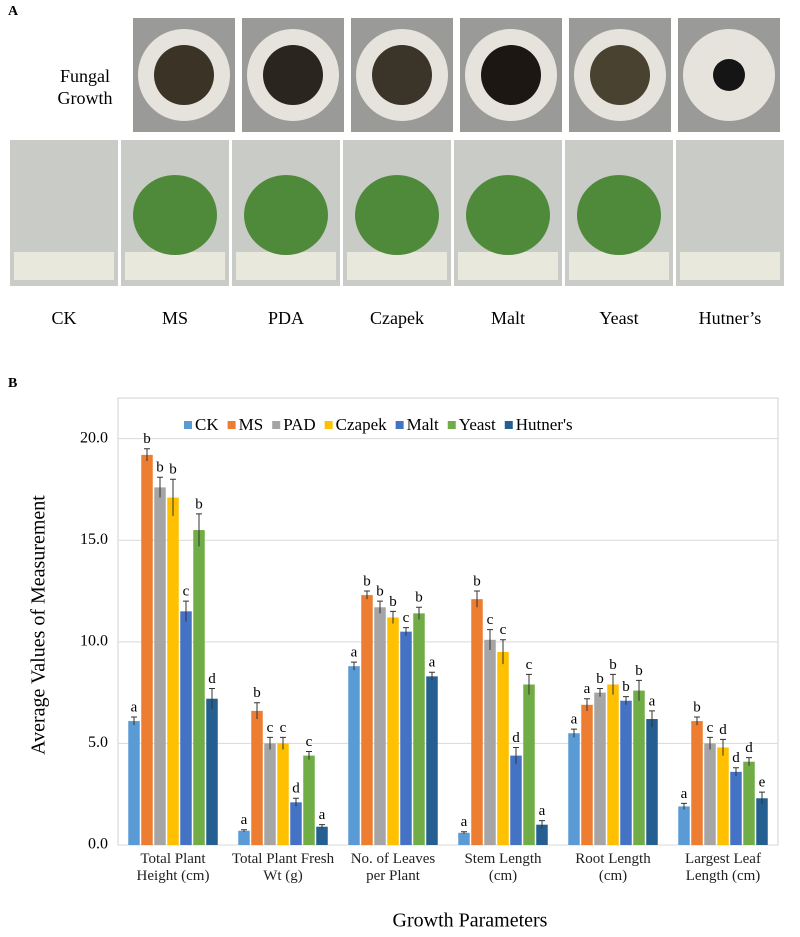 This screenshot has height=937, width=800. Describe the element at coordinates (207, 424) in the screenshot. I see `legend-label: CK` at that location.